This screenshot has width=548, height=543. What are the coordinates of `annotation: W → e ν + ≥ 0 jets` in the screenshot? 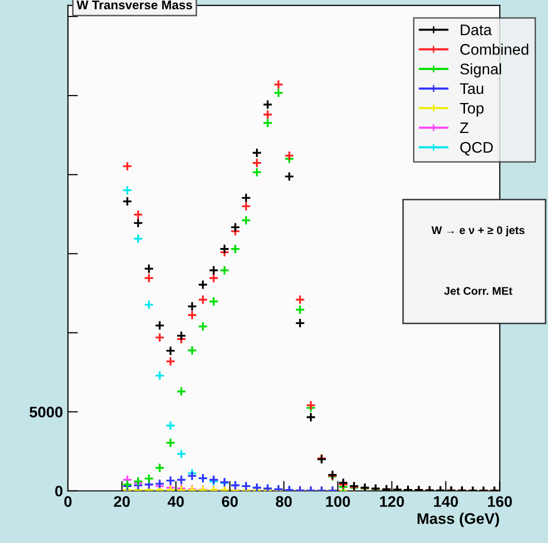 It's located at (477, 231).